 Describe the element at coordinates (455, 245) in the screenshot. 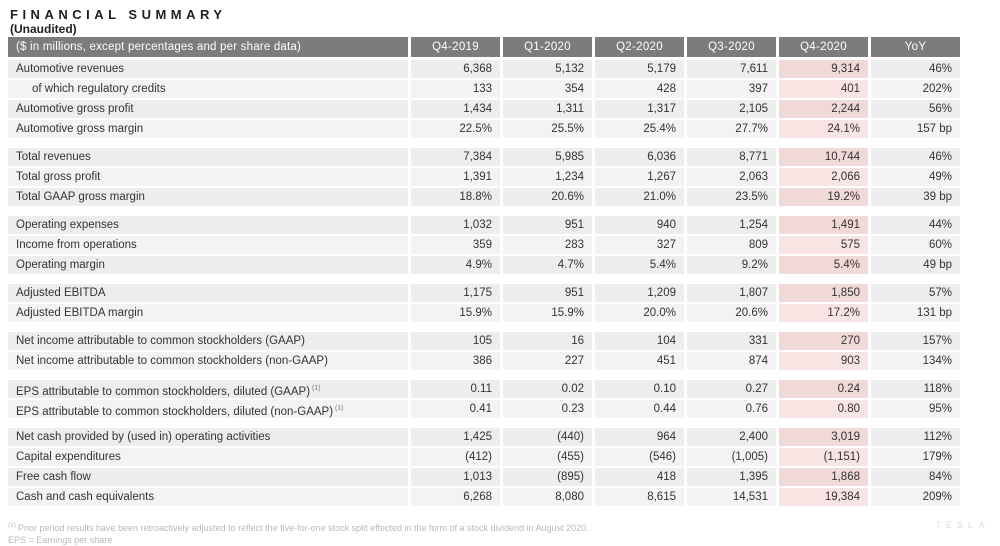

I see `cell-Q4-2019: 359` at that location.